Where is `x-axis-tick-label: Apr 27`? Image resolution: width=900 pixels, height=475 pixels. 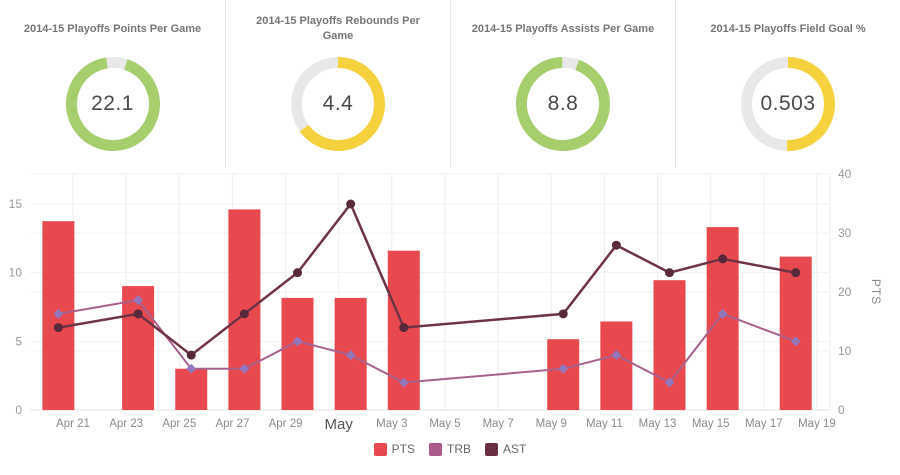
x-axis-tick-label: Apr 27 is located at coordinates (232, 424).